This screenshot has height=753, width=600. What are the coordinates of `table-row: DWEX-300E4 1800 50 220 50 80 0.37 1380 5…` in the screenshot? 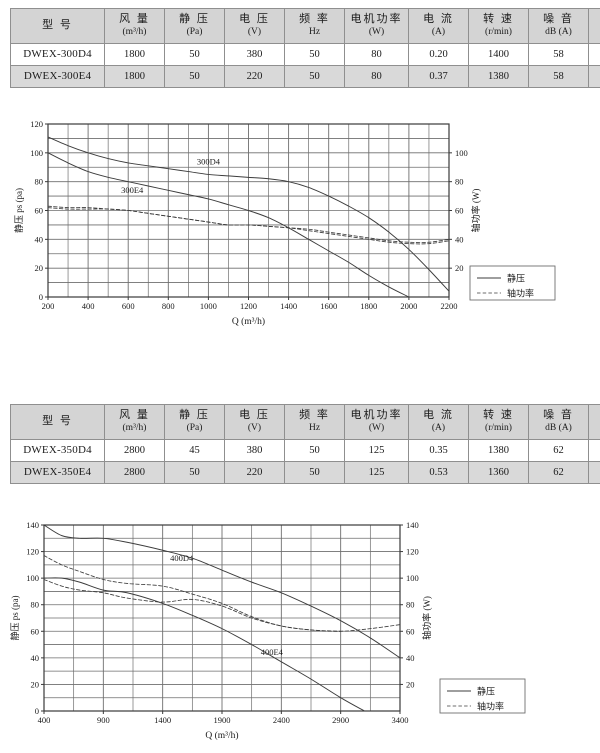 It's located at (305, 76).